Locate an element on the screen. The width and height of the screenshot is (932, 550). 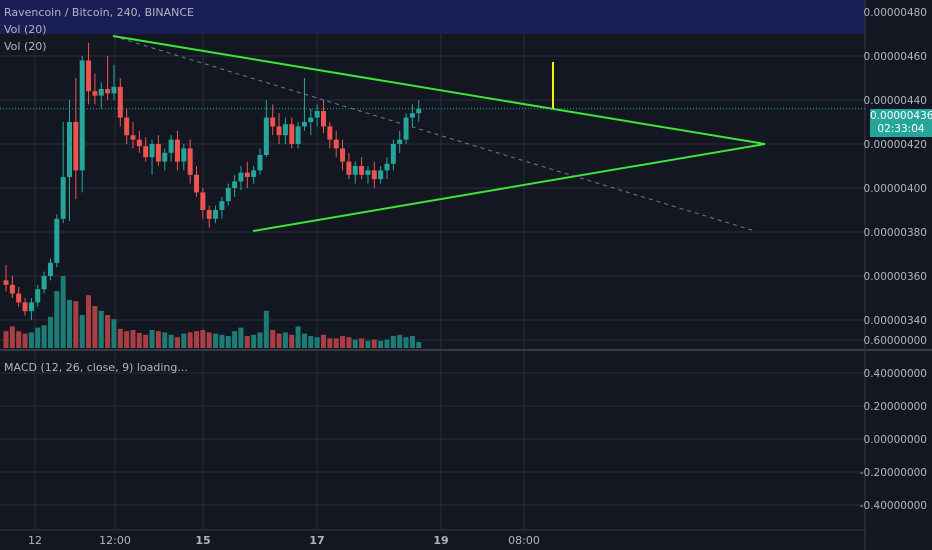
macd-y-tick-label: 0.20000000 is located at coordinates (895, 407).